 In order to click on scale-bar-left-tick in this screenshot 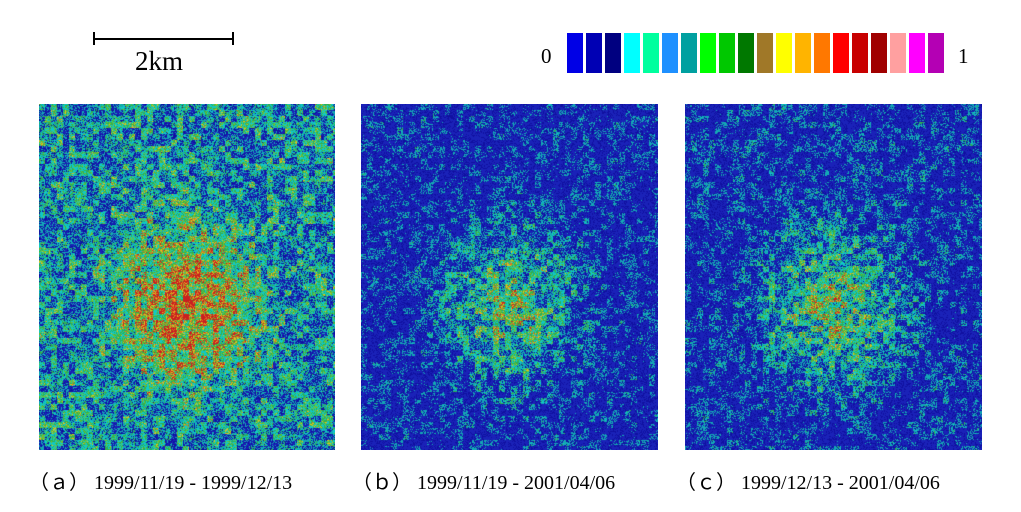, I will do `click(94, 38)`.